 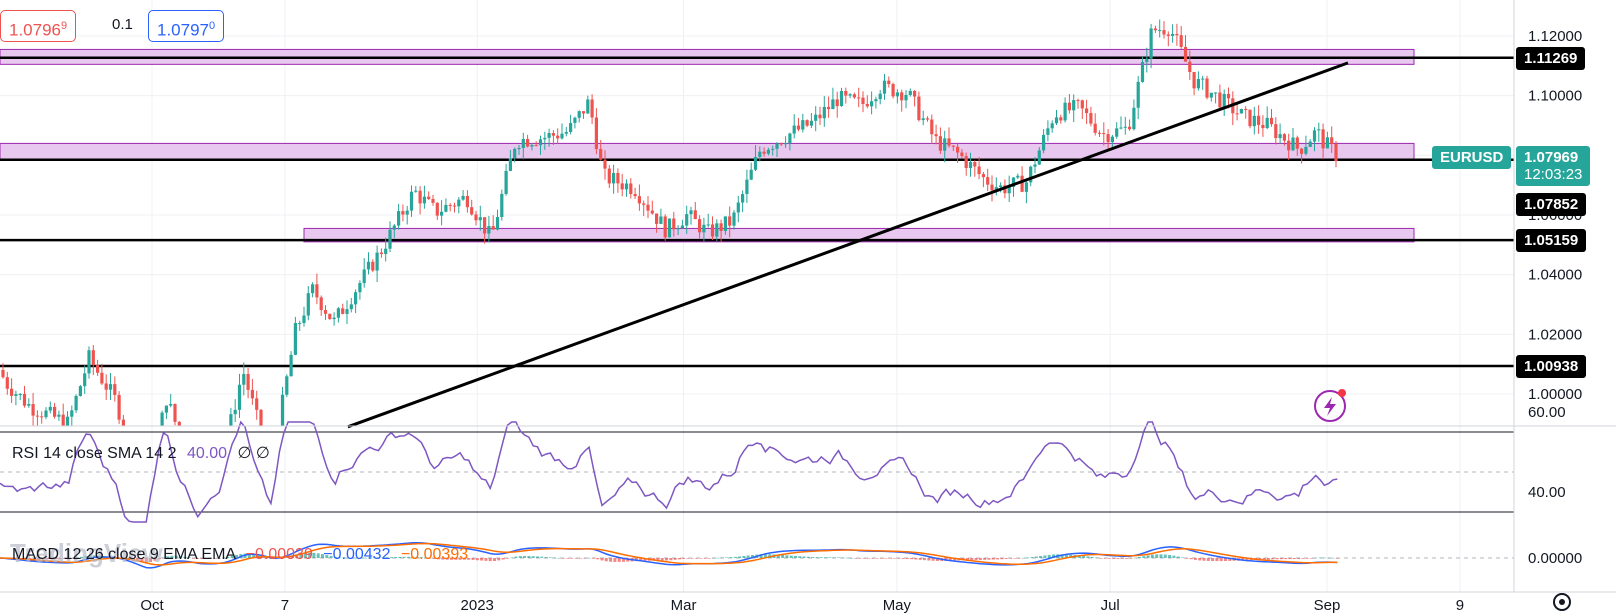 What do you see at coordinates (1551, 58) in the screenshot?
I see `level-tag: 1.11269` at bounding box center [1551, 58].